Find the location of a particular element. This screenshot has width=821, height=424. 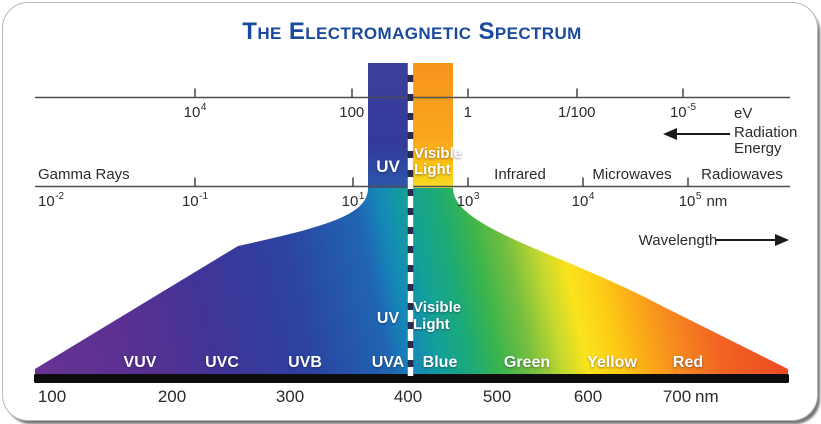

wavelength-tick-1e3: 10³ is located at coordinates (468, 200).